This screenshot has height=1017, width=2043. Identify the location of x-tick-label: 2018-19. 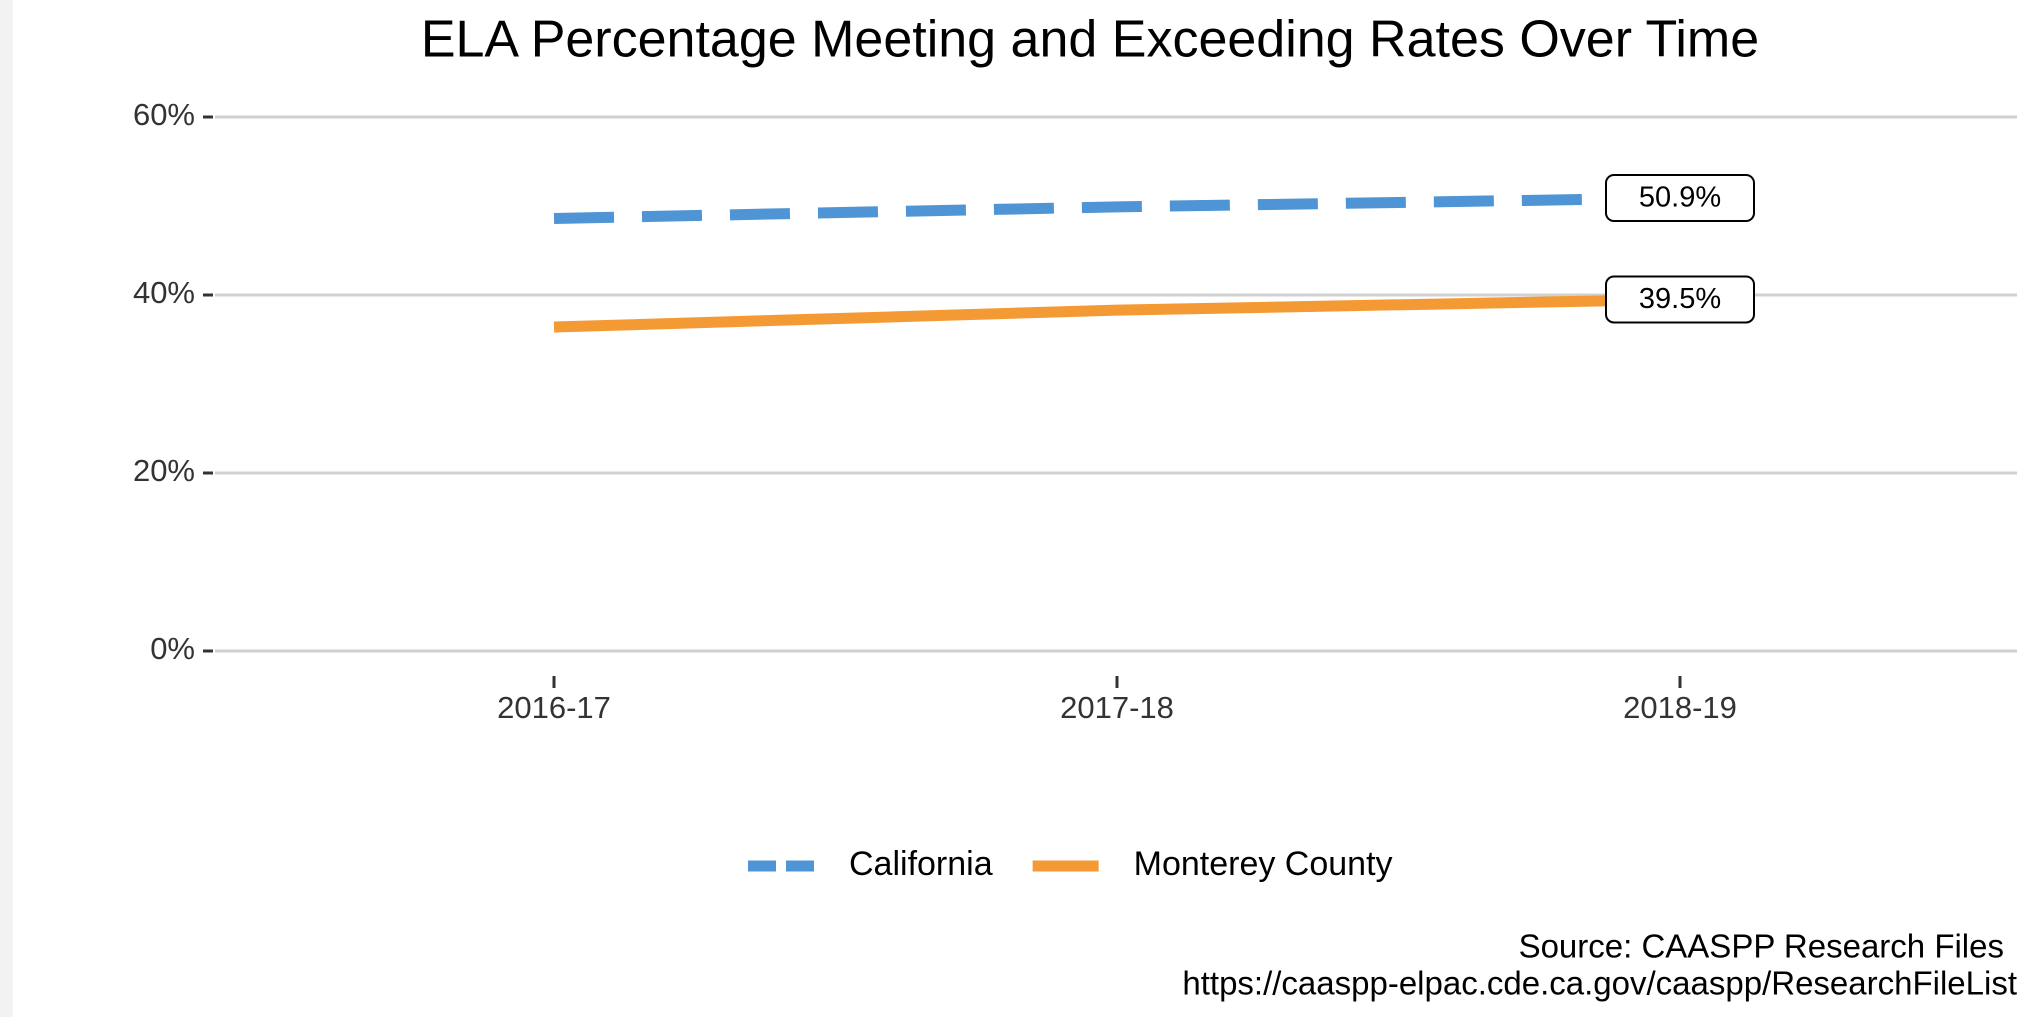
(1680, 707).